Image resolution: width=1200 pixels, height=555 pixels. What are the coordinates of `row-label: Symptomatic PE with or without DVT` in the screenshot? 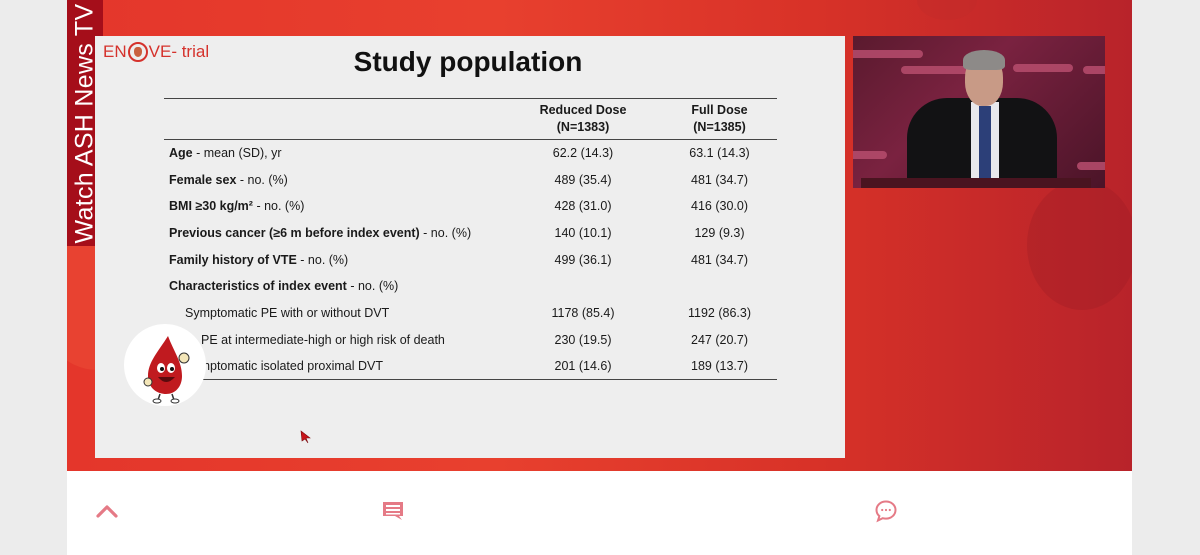 It's located at (334, 313).